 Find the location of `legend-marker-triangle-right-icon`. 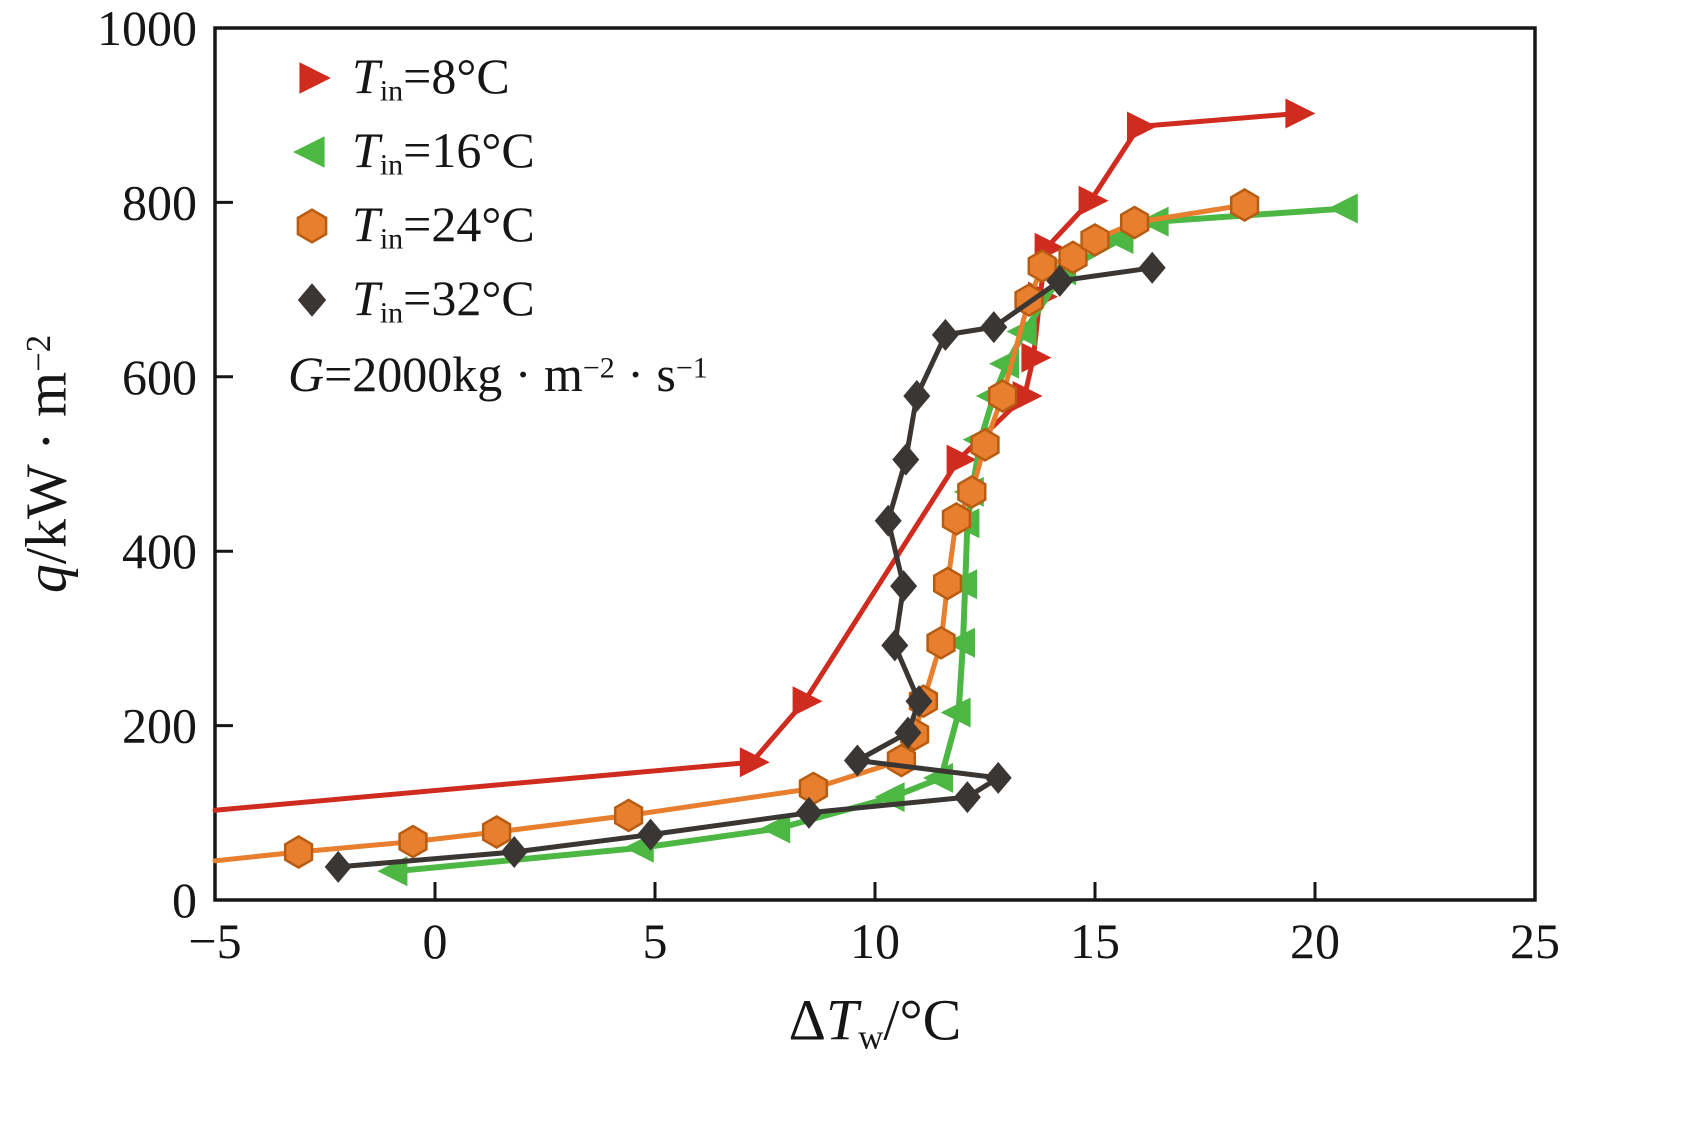

legend-marker-triangle-right-icon is located at coordinates (312, 78).